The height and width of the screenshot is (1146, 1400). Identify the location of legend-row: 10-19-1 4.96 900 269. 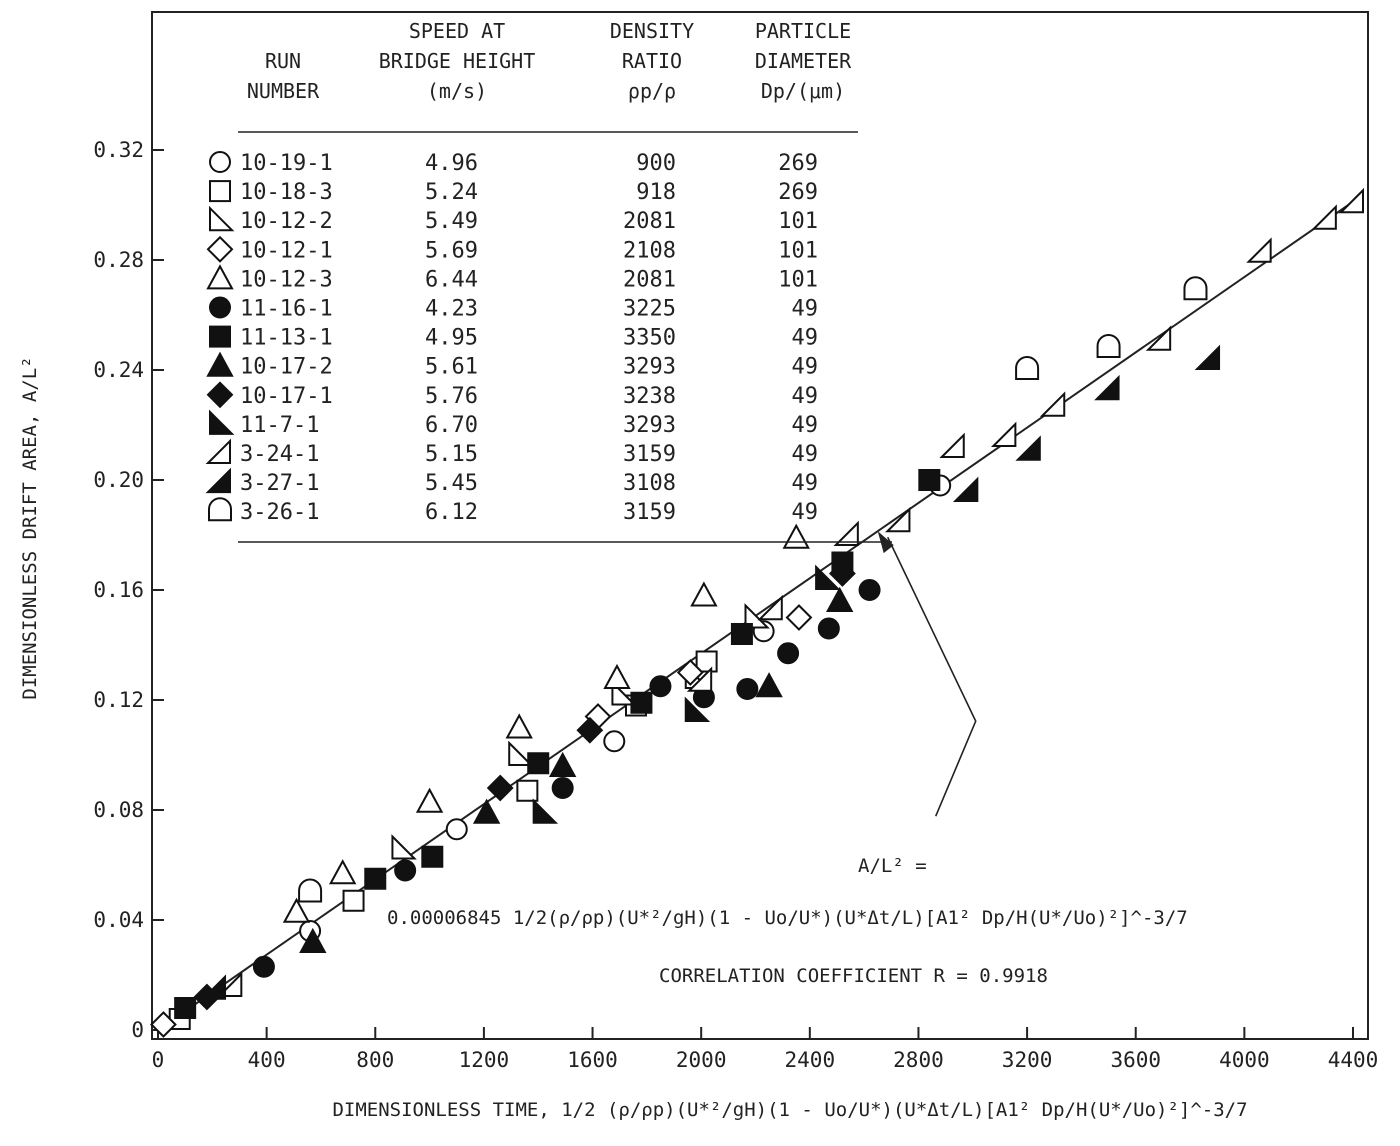
(513, 163).